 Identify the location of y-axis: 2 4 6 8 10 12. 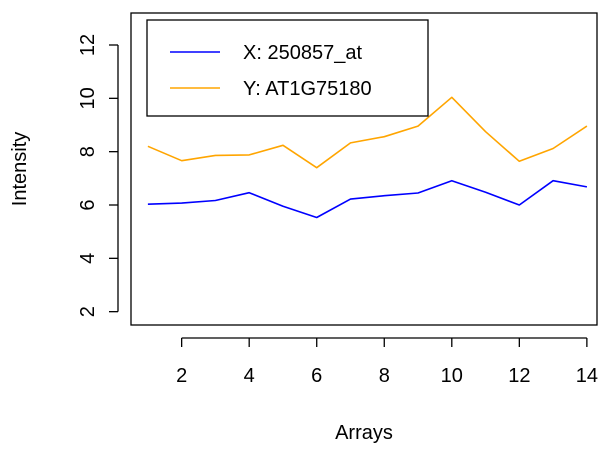
(98, 175).